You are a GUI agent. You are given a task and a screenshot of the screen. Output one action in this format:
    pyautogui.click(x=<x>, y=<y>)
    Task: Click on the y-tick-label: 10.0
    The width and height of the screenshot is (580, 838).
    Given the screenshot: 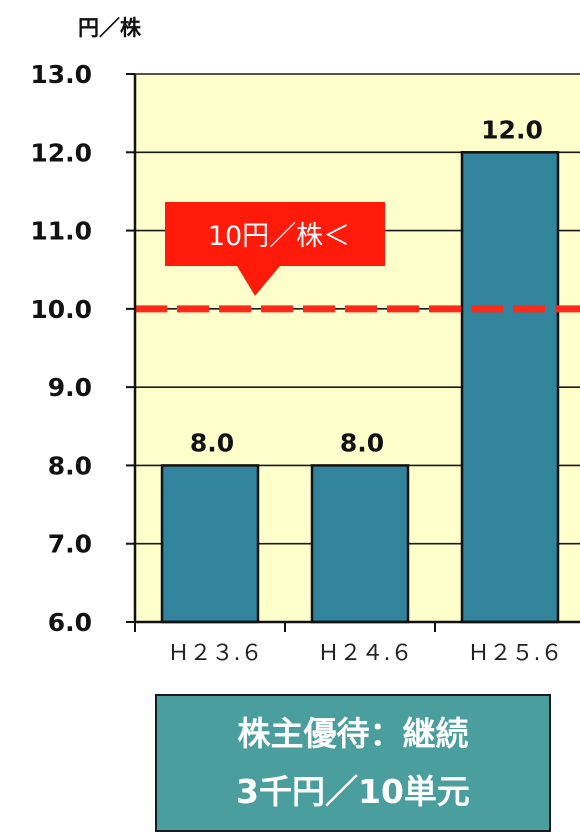 What is the action you would take?
    pyautogui.click(x=61, y=309)
    